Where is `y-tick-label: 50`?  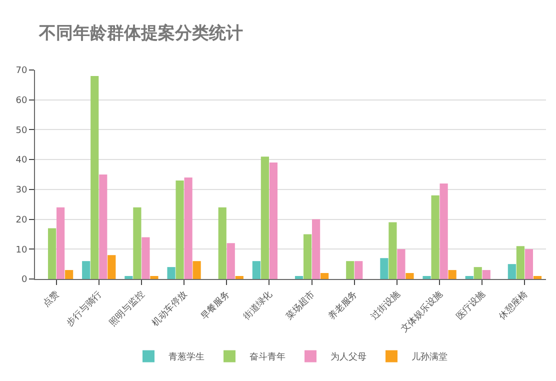
y-tick-label: 50 is located at coordinates (22, 131).